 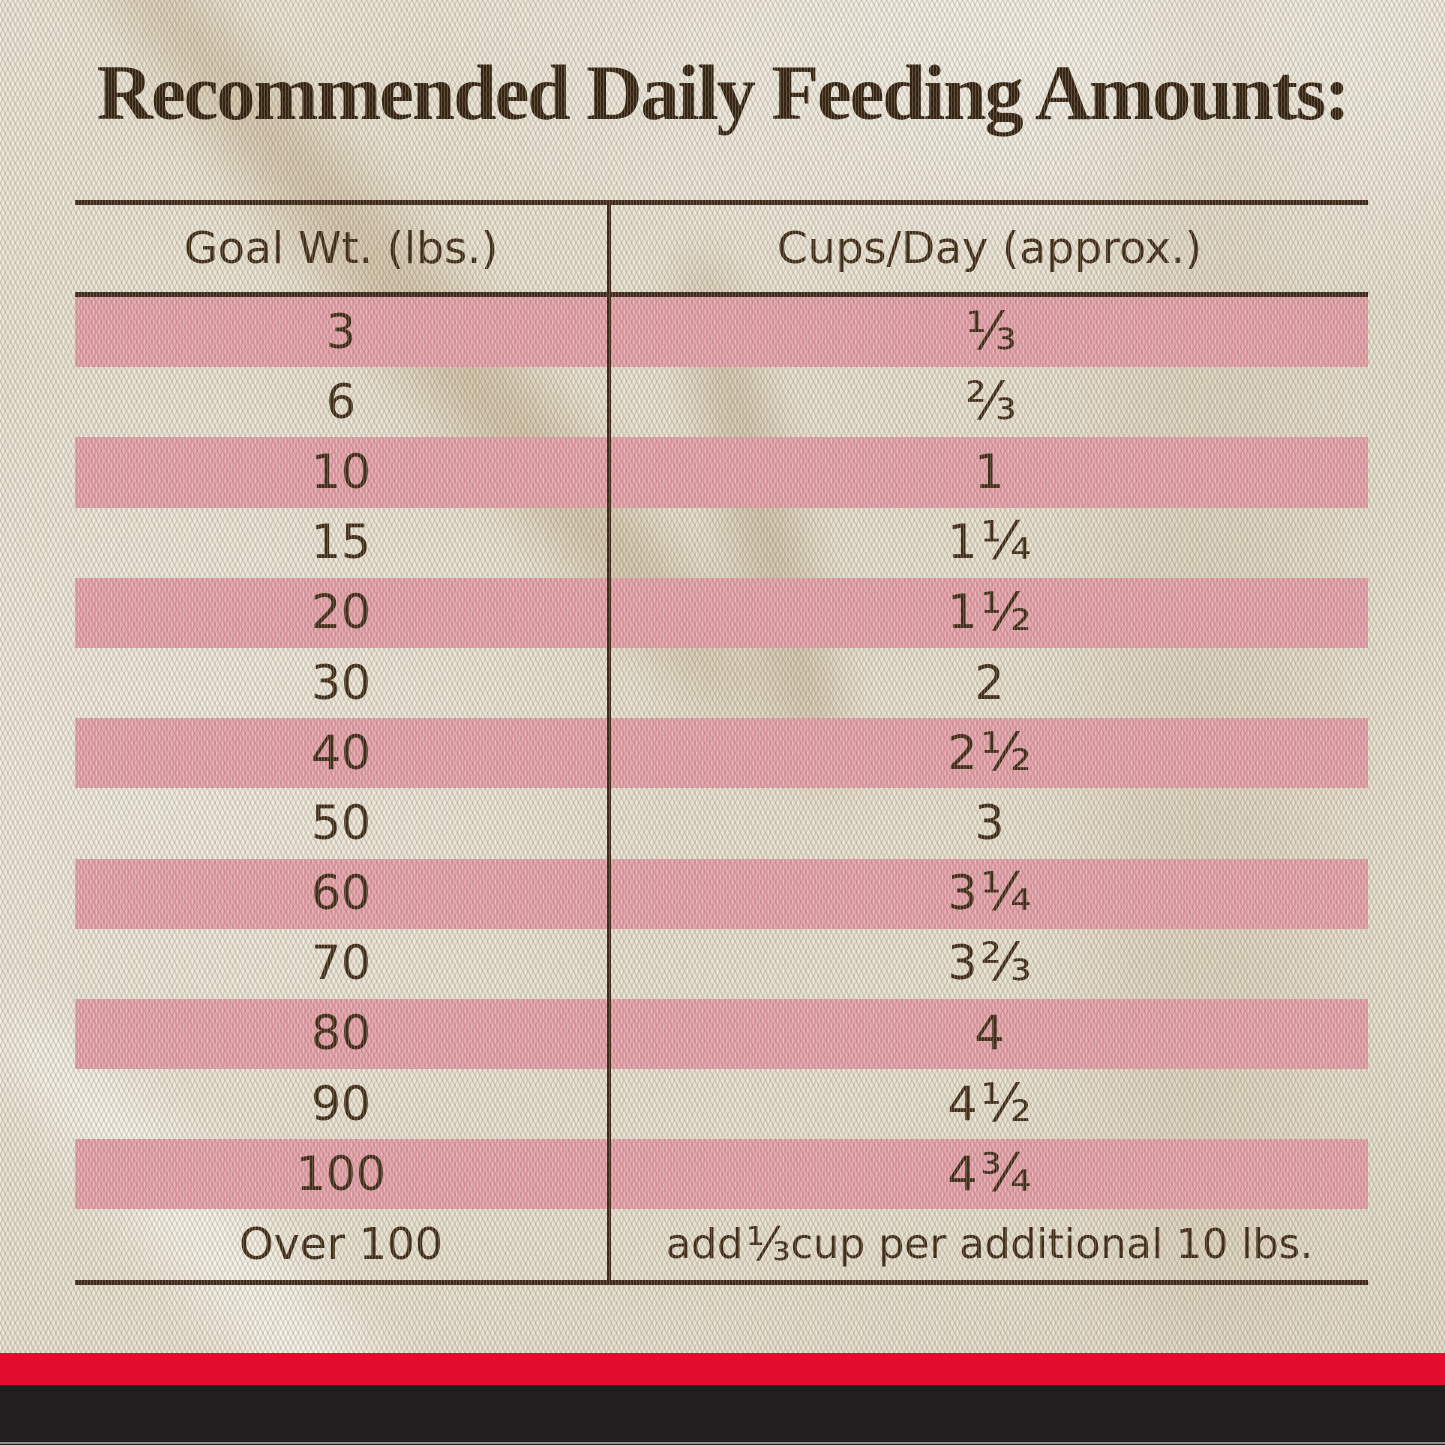 I want to click on goal-weight-value: 100, so click(x=341, y=1174).